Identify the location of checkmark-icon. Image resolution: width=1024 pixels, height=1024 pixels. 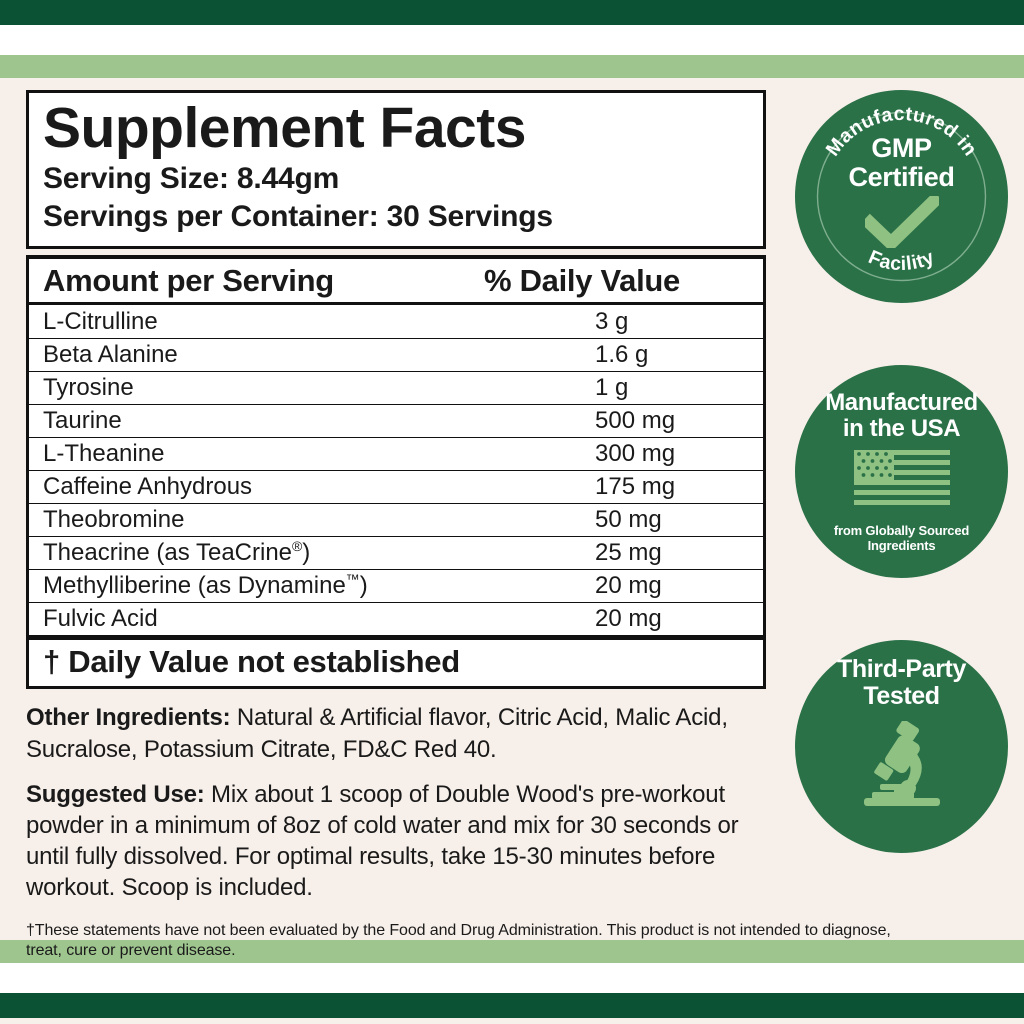
(901, 222).